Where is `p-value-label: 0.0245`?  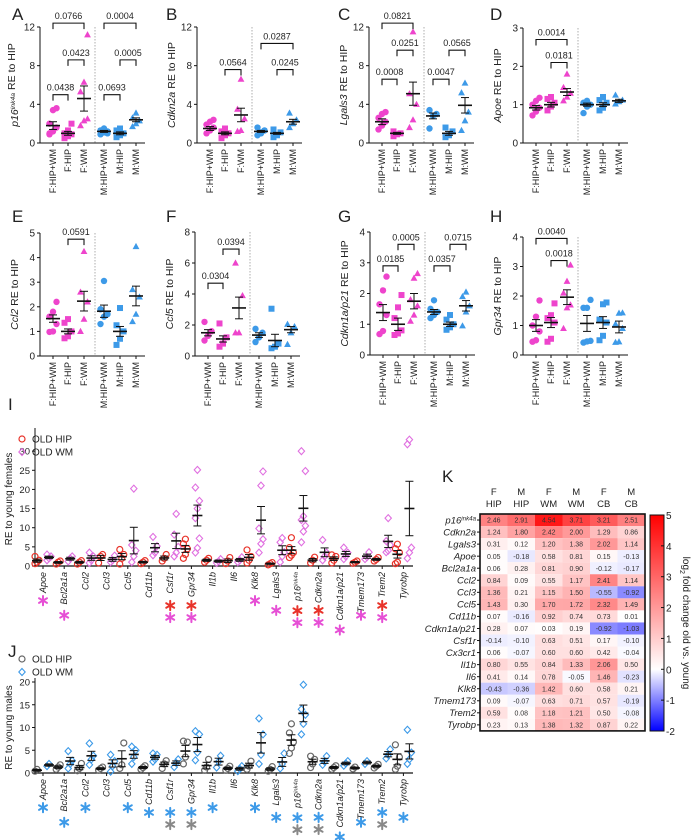 p-value-label: 0.0245 is located at coordinates (285, 63).